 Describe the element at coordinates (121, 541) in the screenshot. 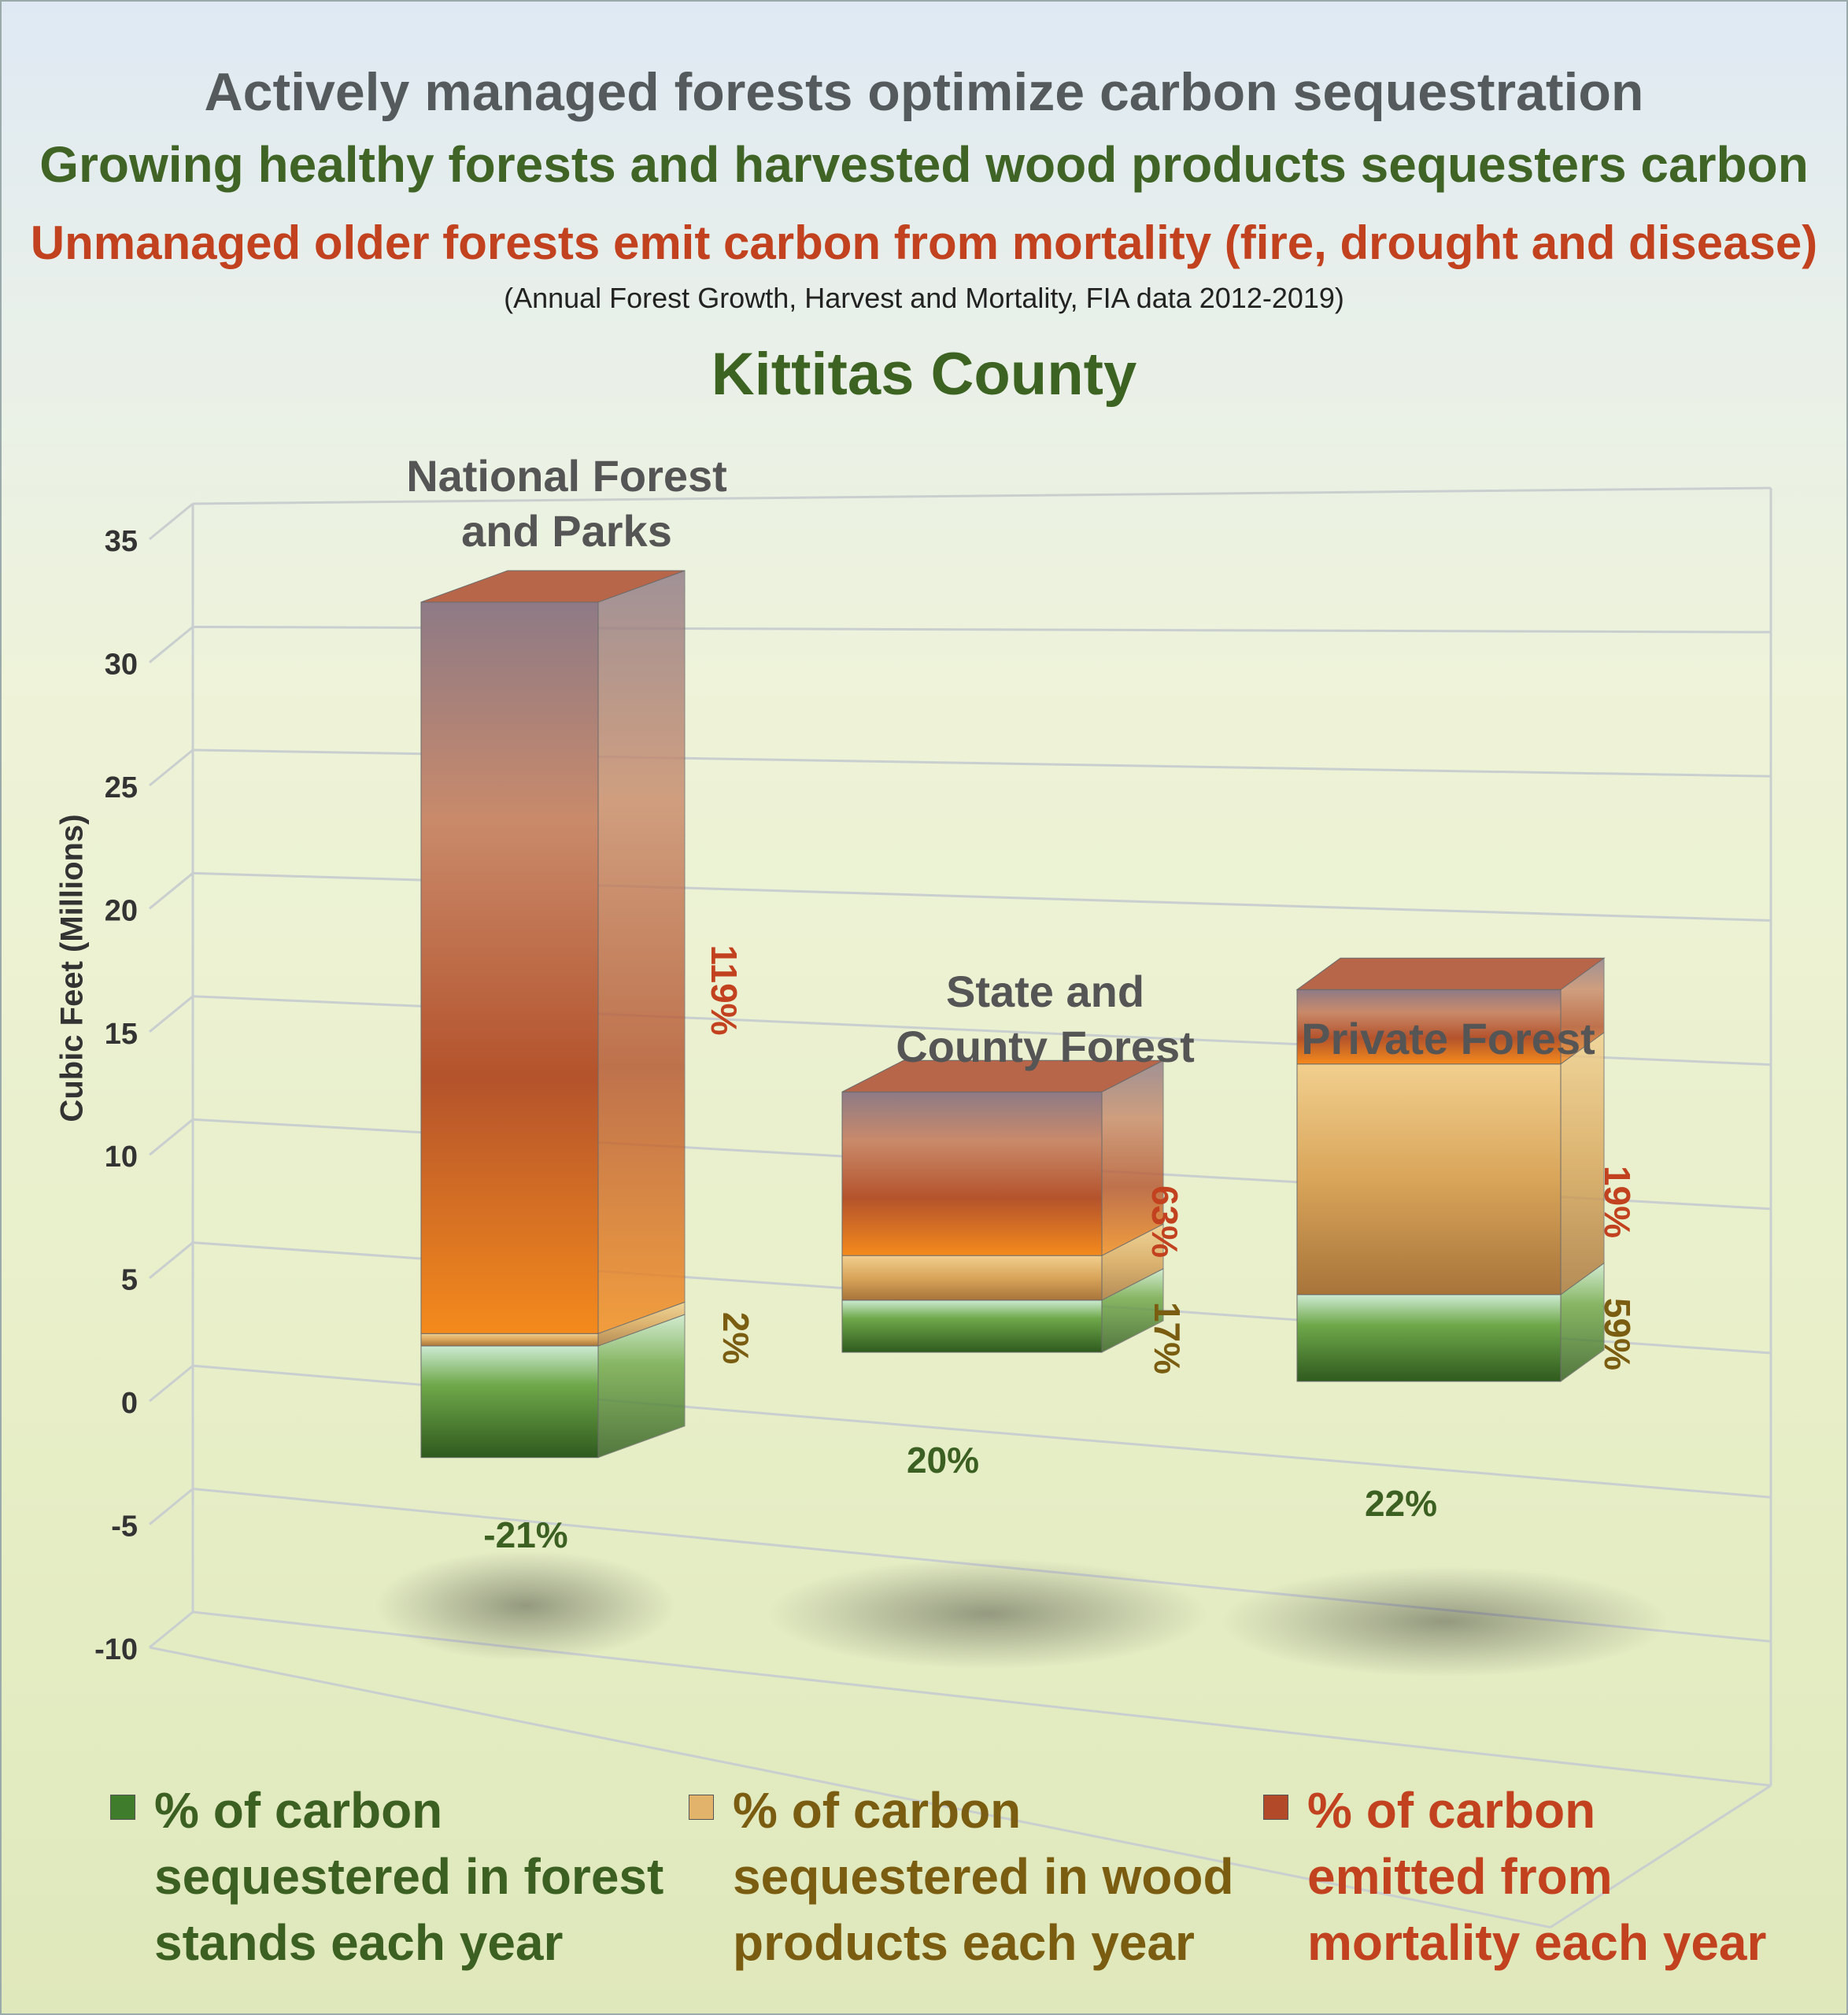

I see `y-tick-label: 35` at that location.